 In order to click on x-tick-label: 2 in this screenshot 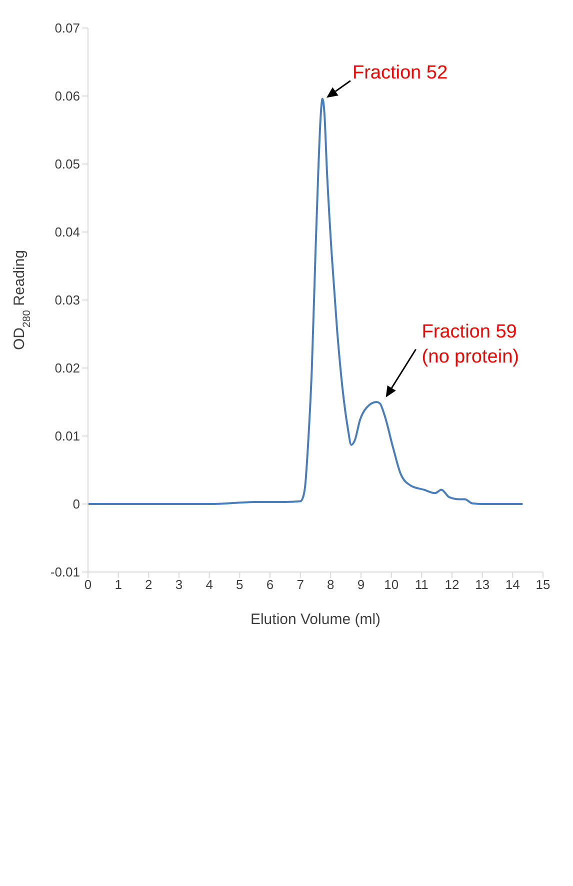, I will do `click(148, 584)`.